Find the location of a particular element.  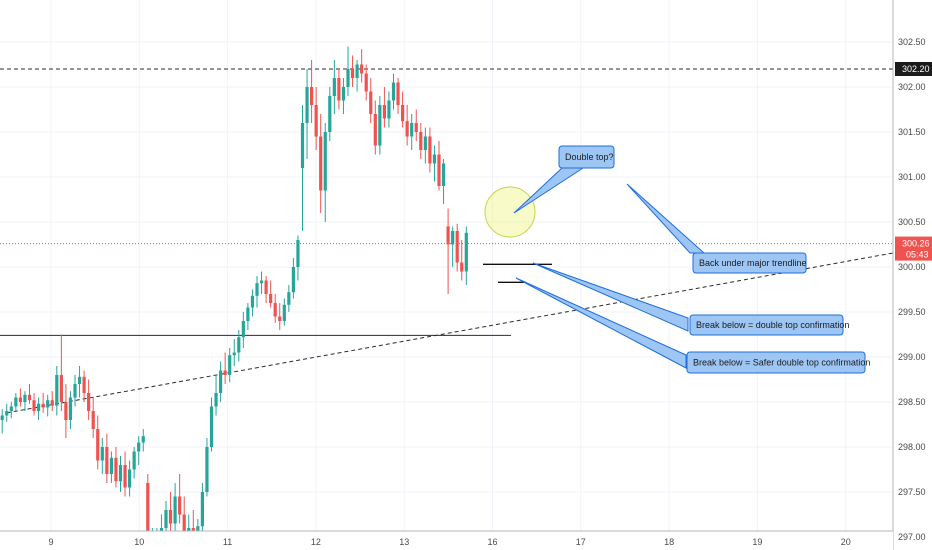

callout-back-under-box is located at coordinates (749, 263).